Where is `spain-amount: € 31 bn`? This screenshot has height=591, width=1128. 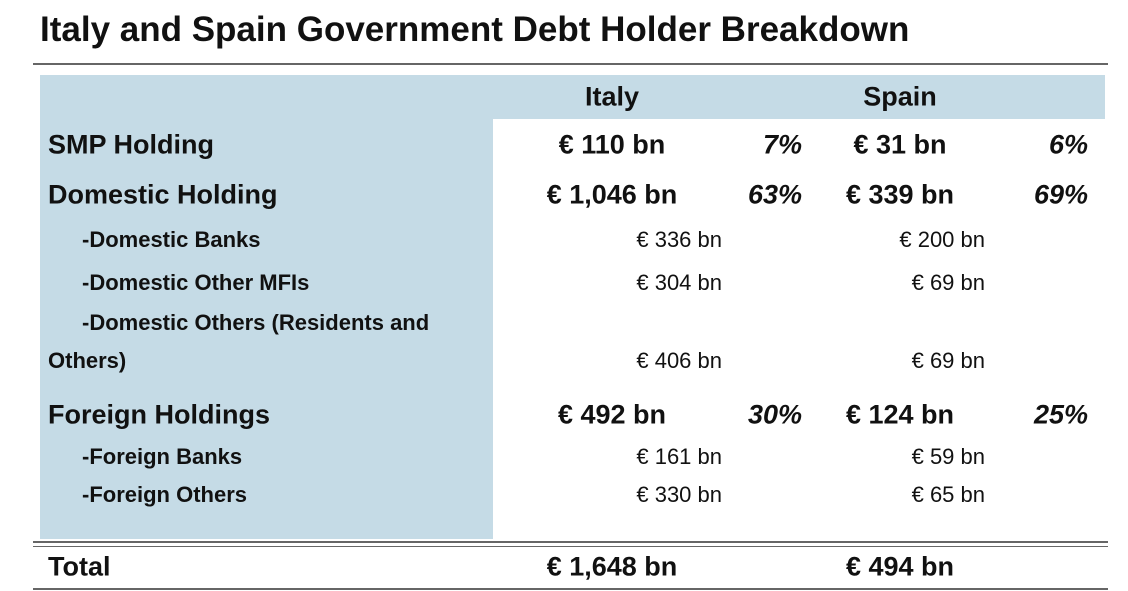 spain-amount: € 31 bn is located at coordinates (900, 144).